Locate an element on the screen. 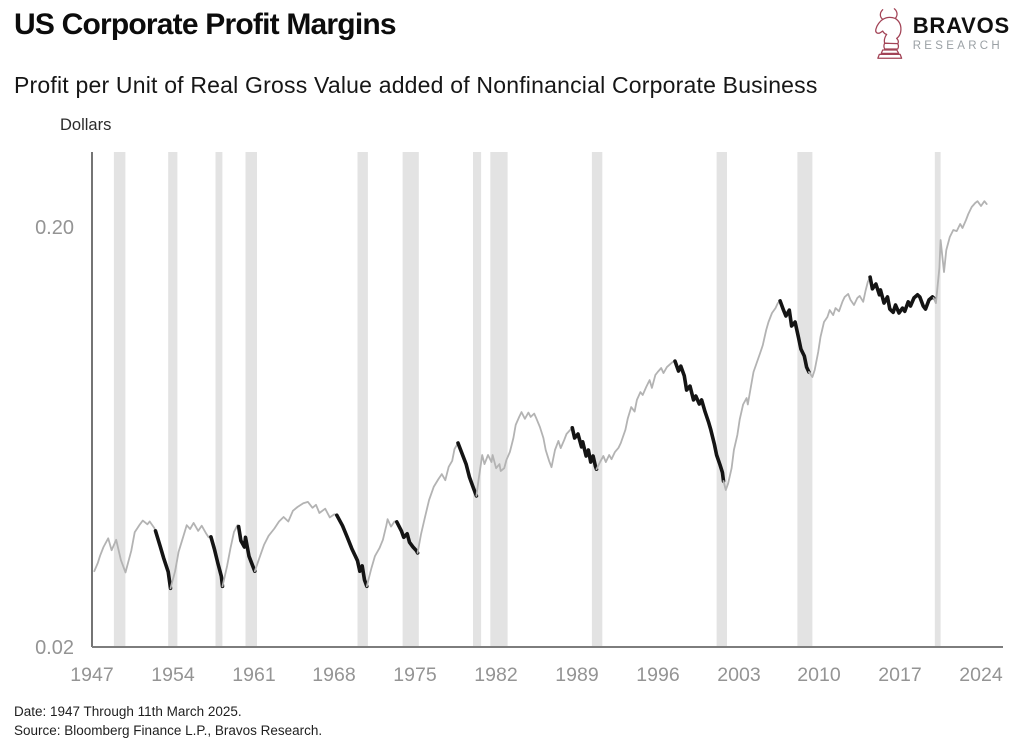 This screenshot has height=752, width=1024. y-axis-title: Dollars is located at coordinates (86, 125).